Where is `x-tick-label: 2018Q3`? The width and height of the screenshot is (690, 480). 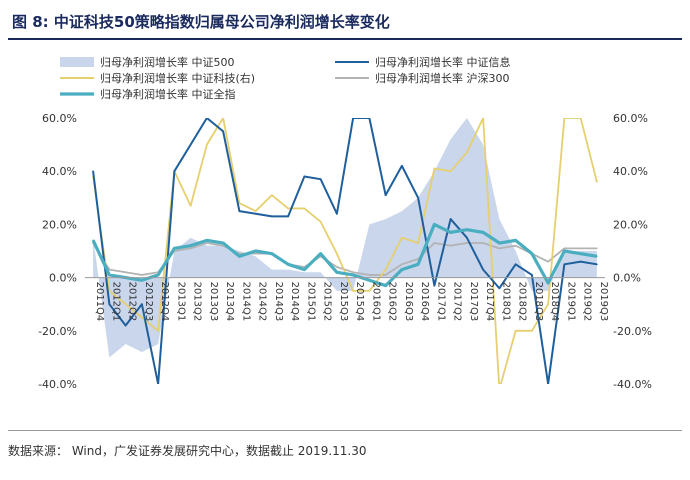 x-tick-label: 2018Q3 is located at coordinates (538, 302).